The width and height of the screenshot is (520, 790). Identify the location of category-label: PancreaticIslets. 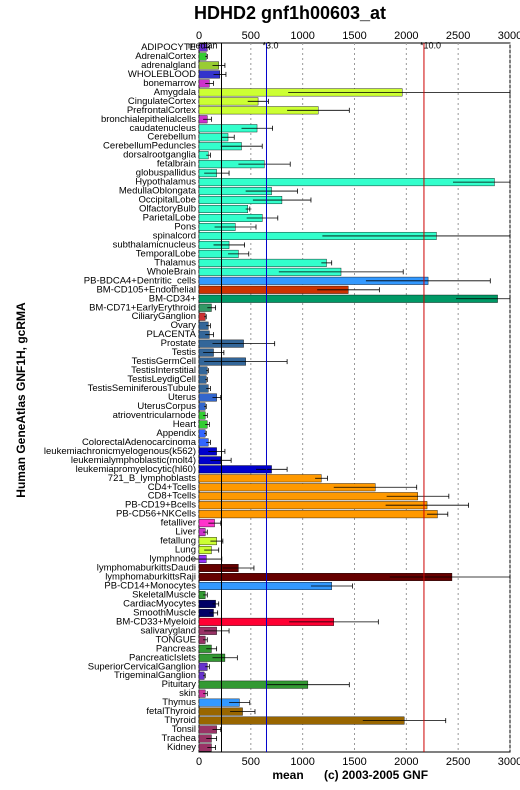
(162, 657).